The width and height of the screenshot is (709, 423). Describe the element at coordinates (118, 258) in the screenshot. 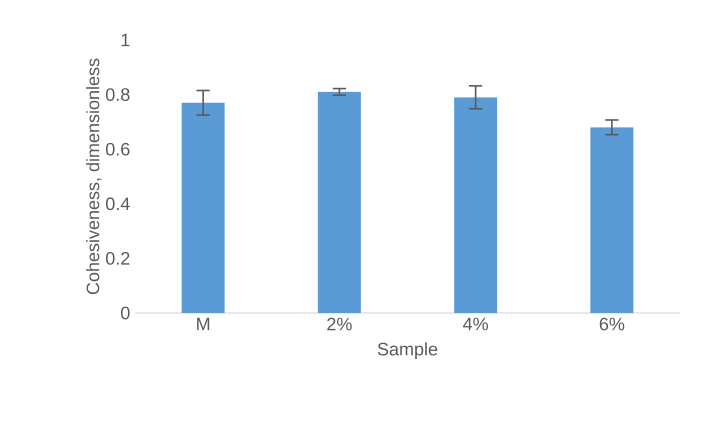

I see `y-tick-label: 0.2` at that location.